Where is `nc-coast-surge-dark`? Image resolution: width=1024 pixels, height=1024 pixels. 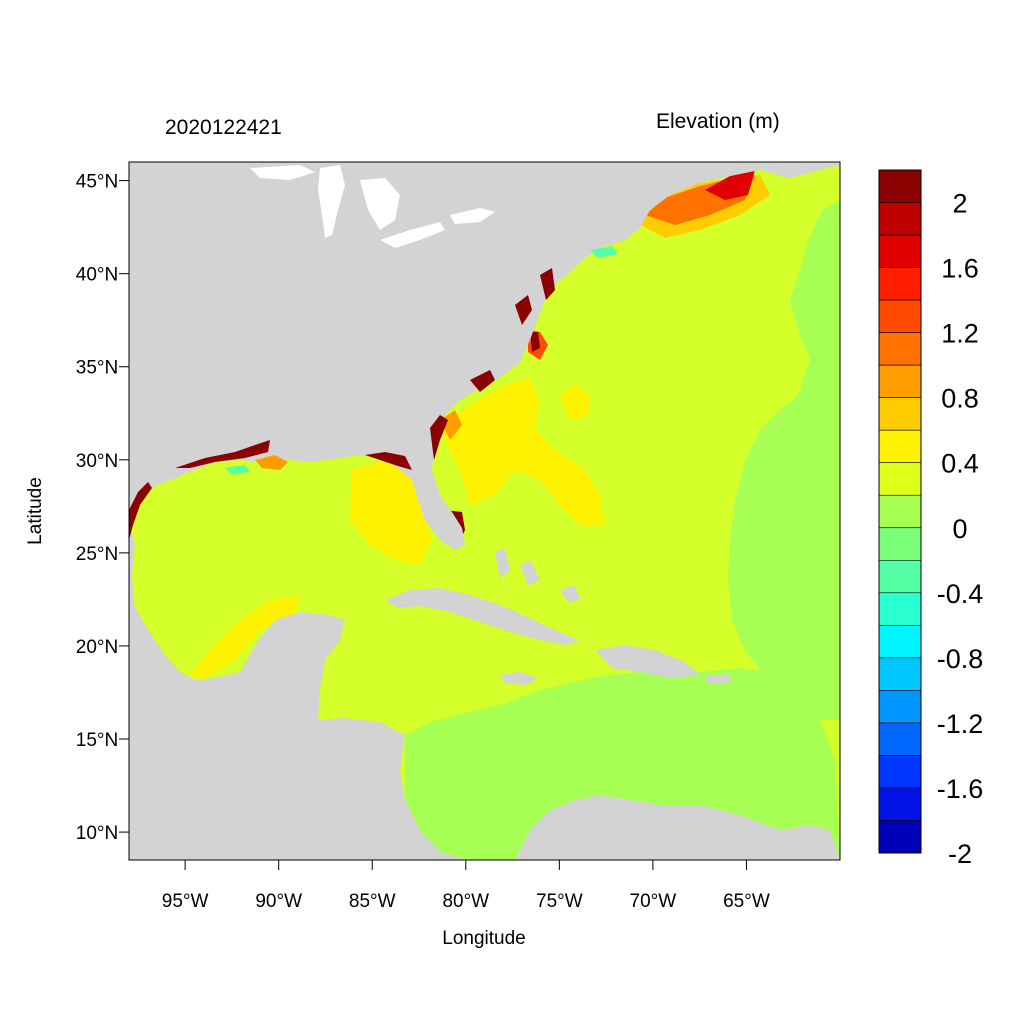
nc-coast-surge-dark is located at coordinates (535, 342).